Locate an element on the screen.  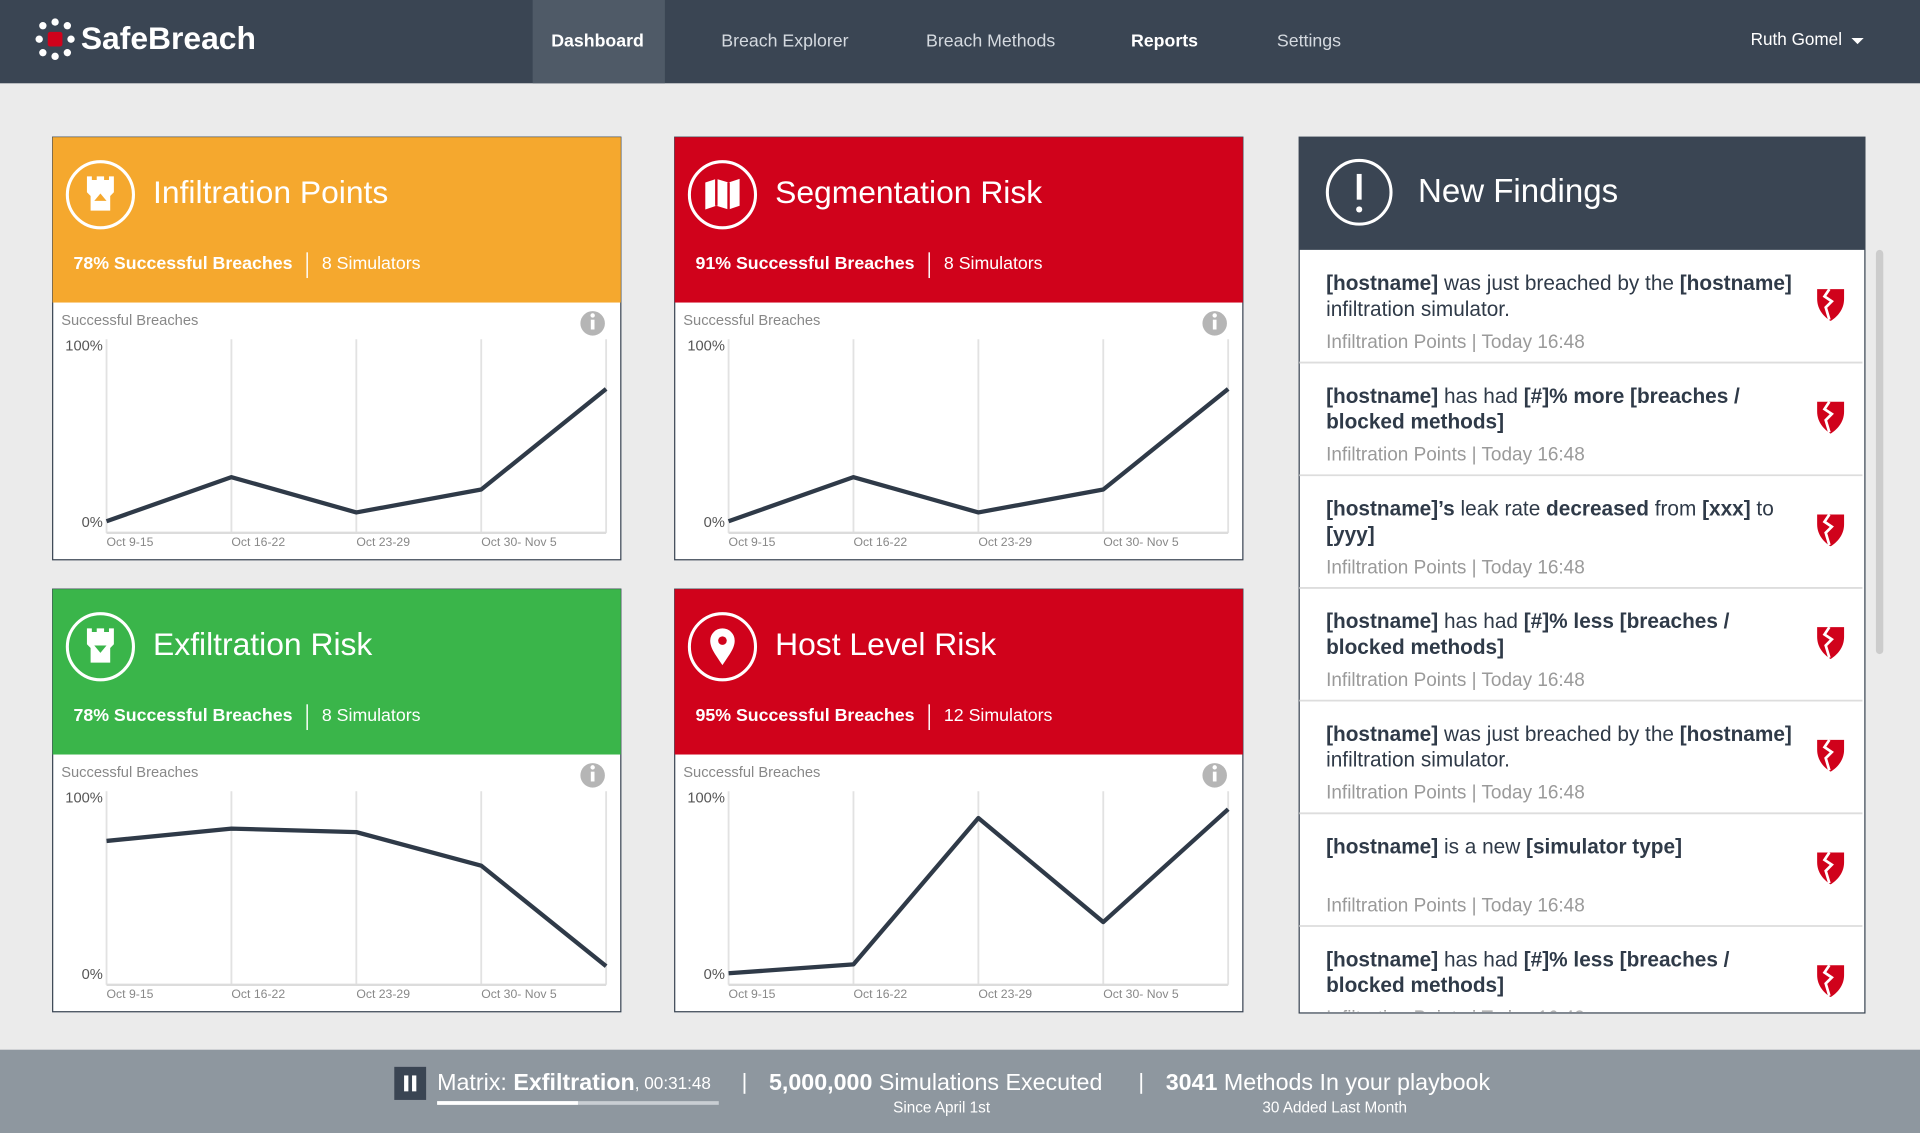
logo-text: SafeBreach is located at coordinates (168, 38).